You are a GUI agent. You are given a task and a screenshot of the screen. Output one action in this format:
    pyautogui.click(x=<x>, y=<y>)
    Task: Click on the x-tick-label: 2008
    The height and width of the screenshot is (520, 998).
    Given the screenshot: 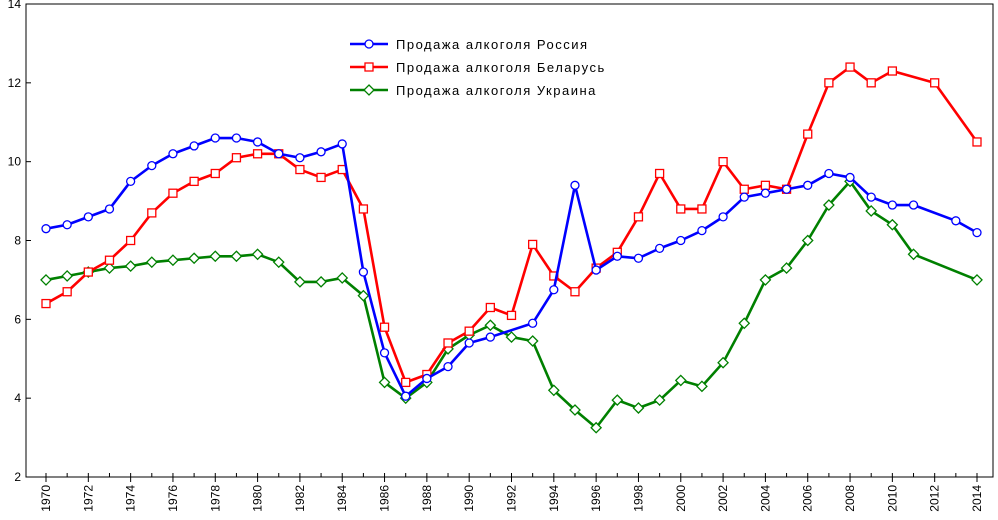 What is the action you would take?
    pyautogui.click(x=850, y=498)
    